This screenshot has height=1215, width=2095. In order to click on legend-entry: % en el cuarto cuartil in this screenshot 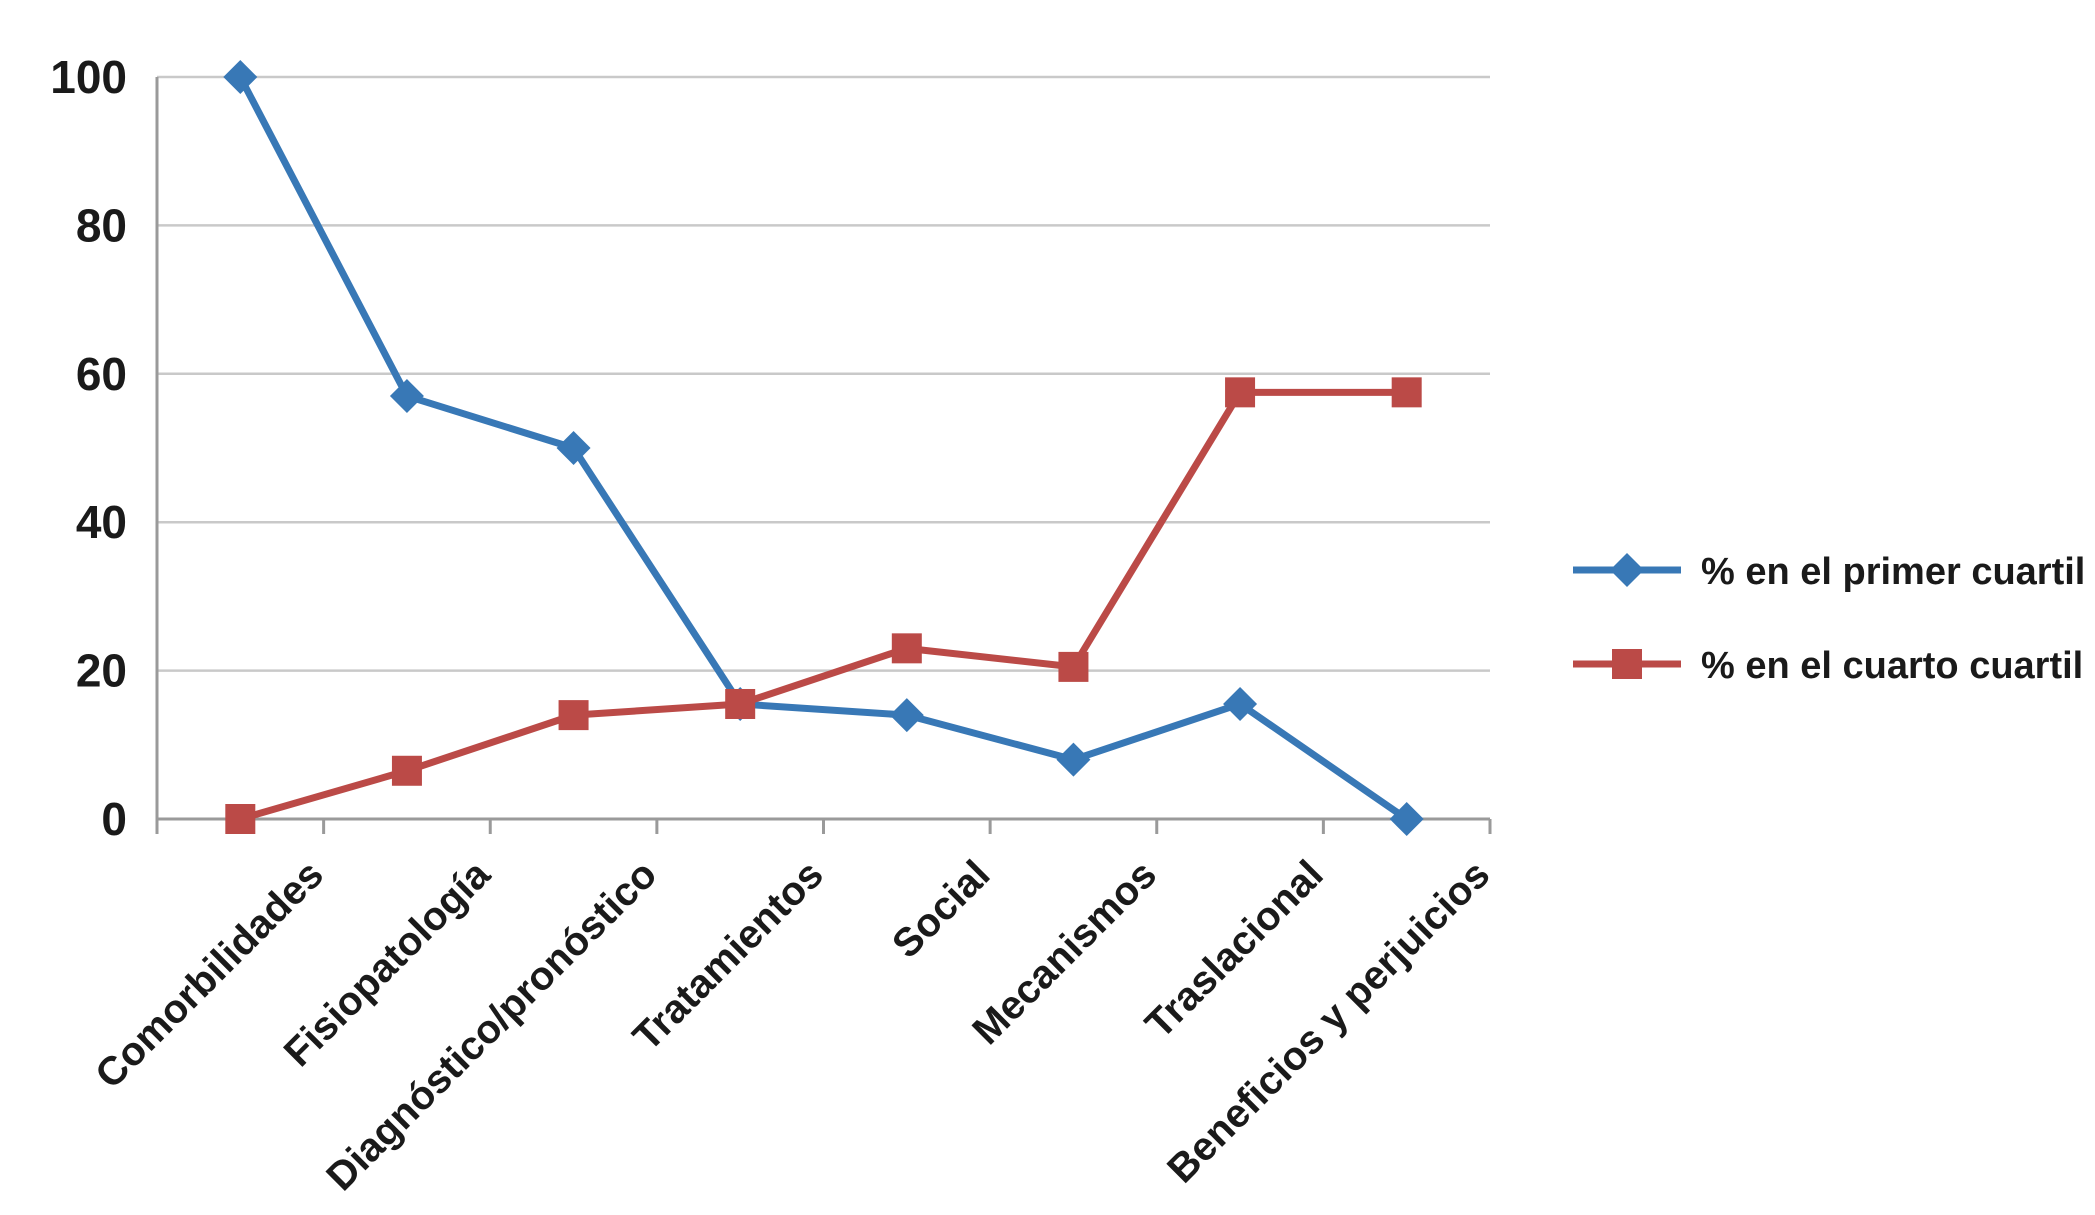, I will do `click(1828, 666)`.